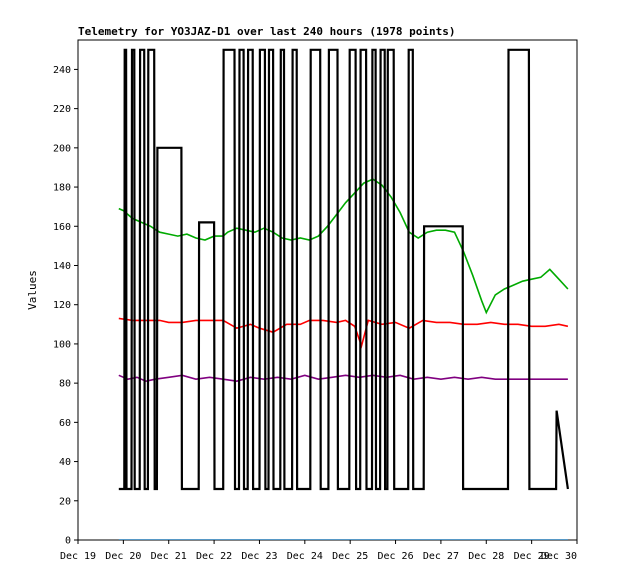 The height and width of the screenshot is (579, 618). Describe the element at coordinates (62, 188) in the screenshot. I see `y-tick-label: 180` at that location.